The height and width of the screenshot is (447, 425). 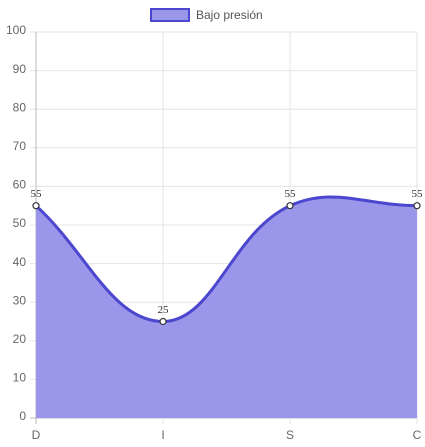 I want to click on y-tick-label: 50, so click(x=20, y=223).